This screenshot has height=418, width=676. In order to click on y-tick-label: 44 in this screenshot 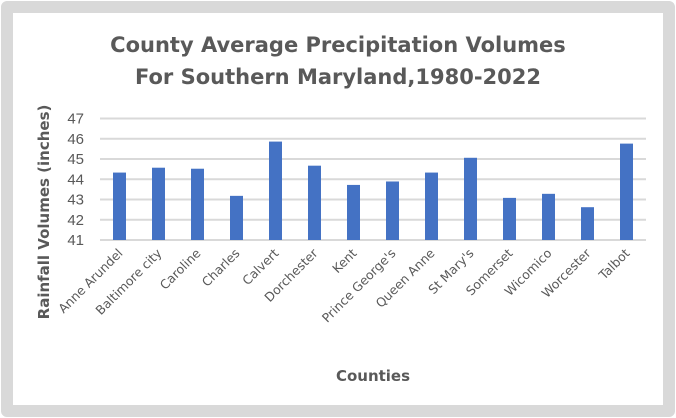, I will do `click(75, 179)`.